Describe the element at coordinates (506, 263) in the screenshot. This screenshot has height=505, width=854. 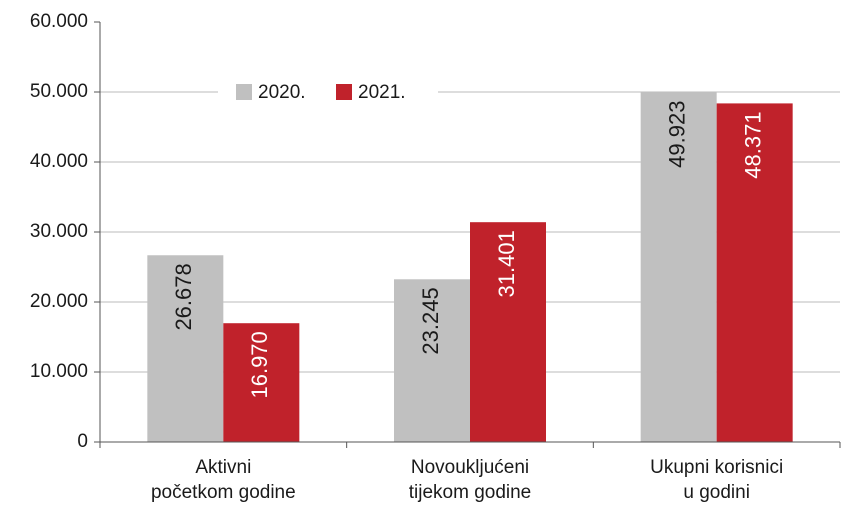
I see `value-label: 31.401` at that location.